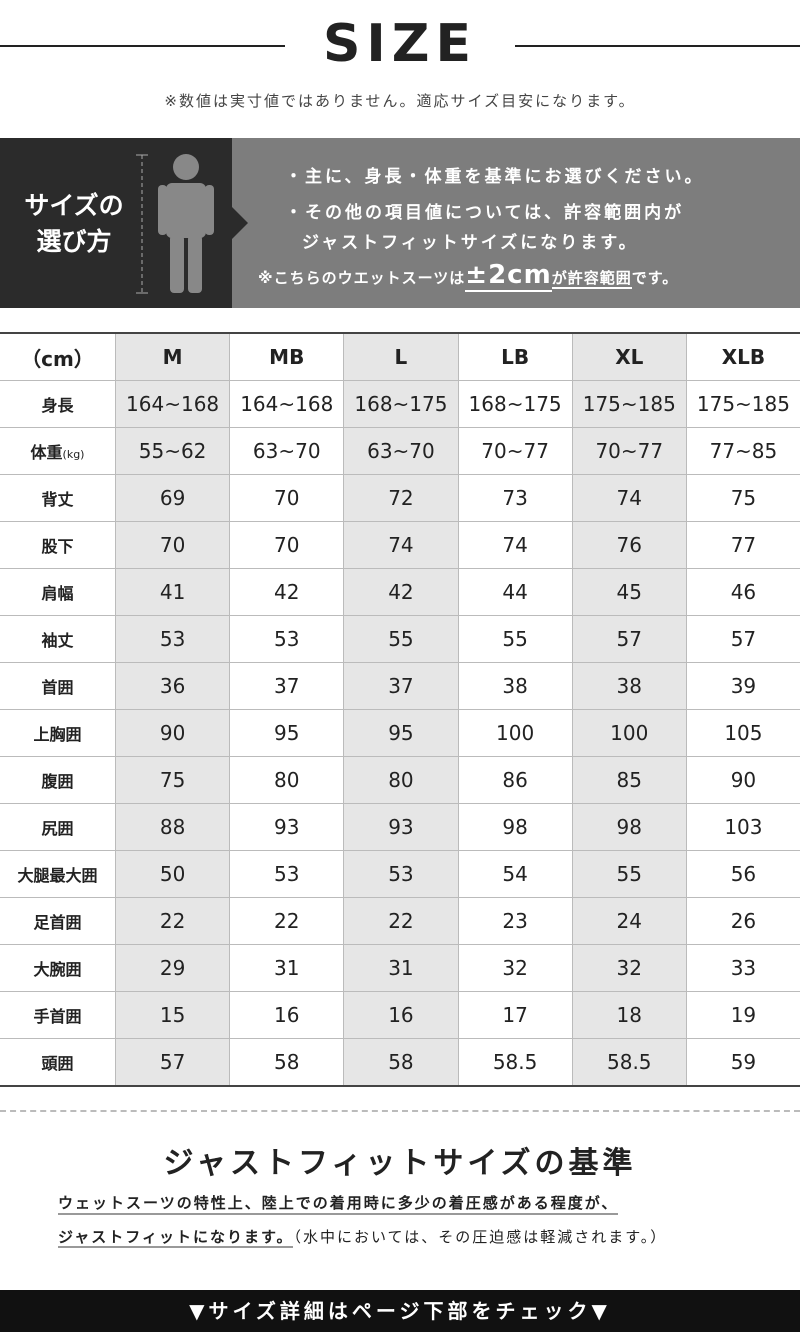 This screenshot has width=800, height=1332. I want to click on cell: 33, so click(742, 968).